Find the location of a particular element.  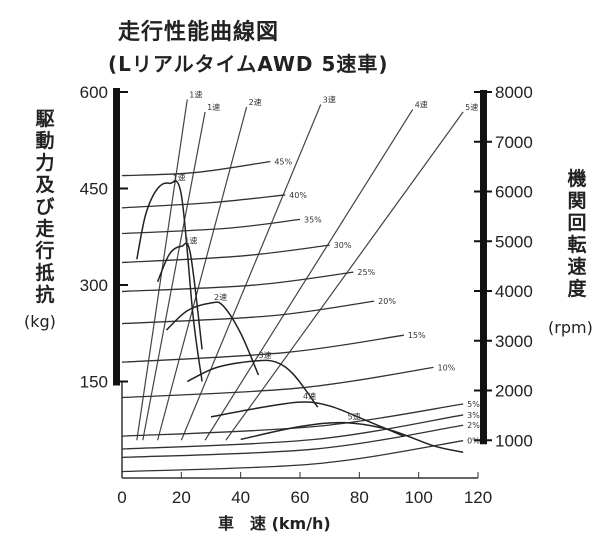

resistance-label: 30% is located at coordinates (343, 245).